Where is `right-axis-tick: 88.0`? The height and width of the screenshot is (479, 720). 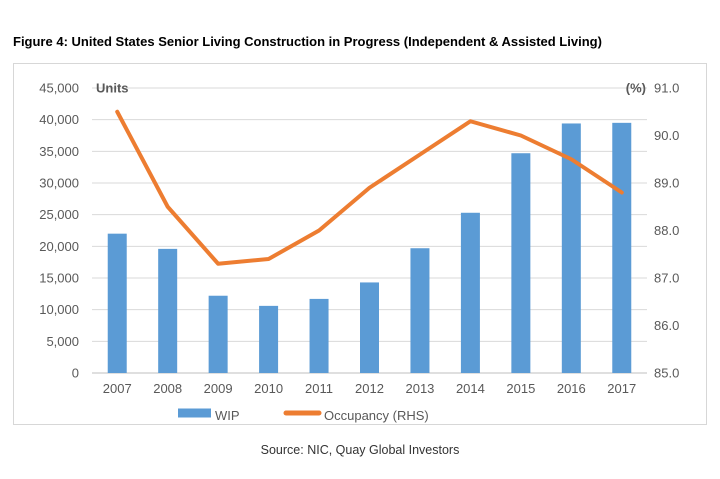 right-axis-tick: 88.0 is located at coordinates (666, 230).